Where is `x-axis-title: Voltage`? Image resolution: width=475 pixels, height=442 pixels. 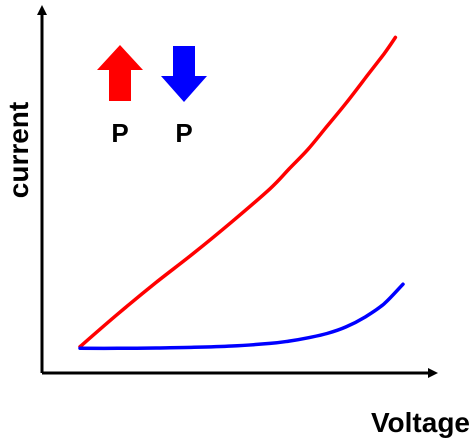
x-axis-title: Voltage is located at coordinates (420, 422).